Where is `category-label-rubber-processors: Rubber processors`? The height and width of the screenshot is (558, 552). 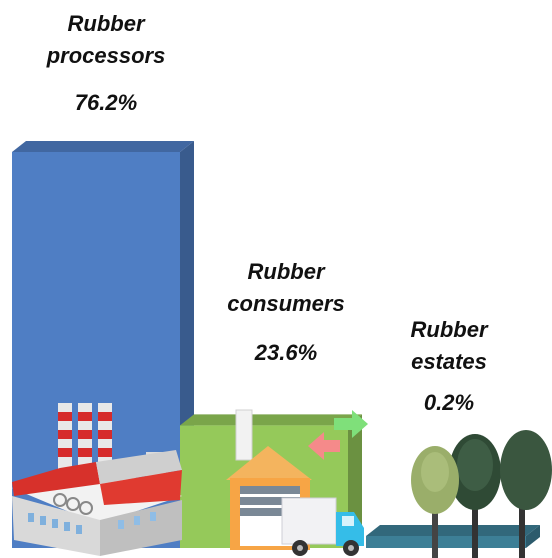 category-label-rubber-processors: Rubber processors is located at coordinates (106, 40).